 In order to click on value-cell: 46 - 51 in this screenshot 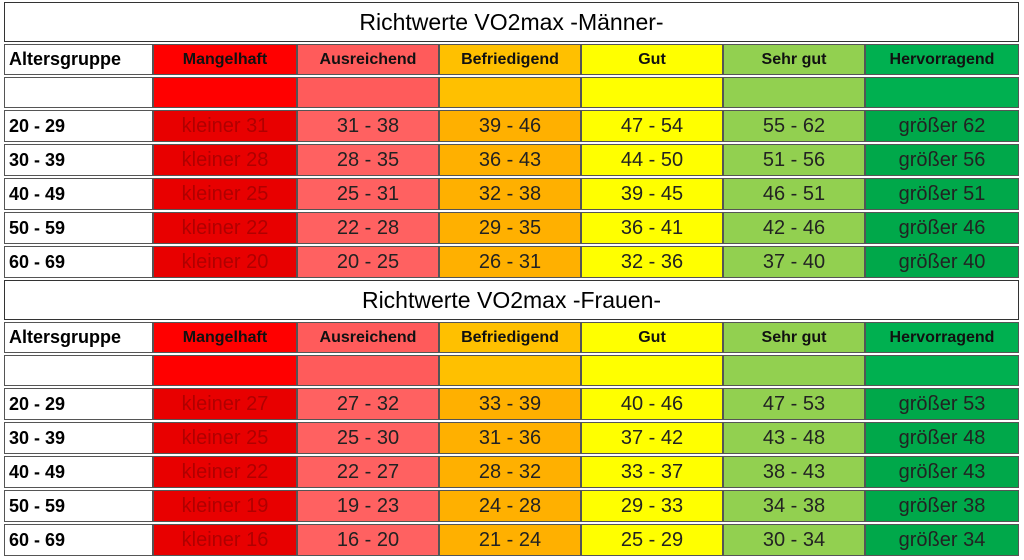, I will do `click(794, 194)`.